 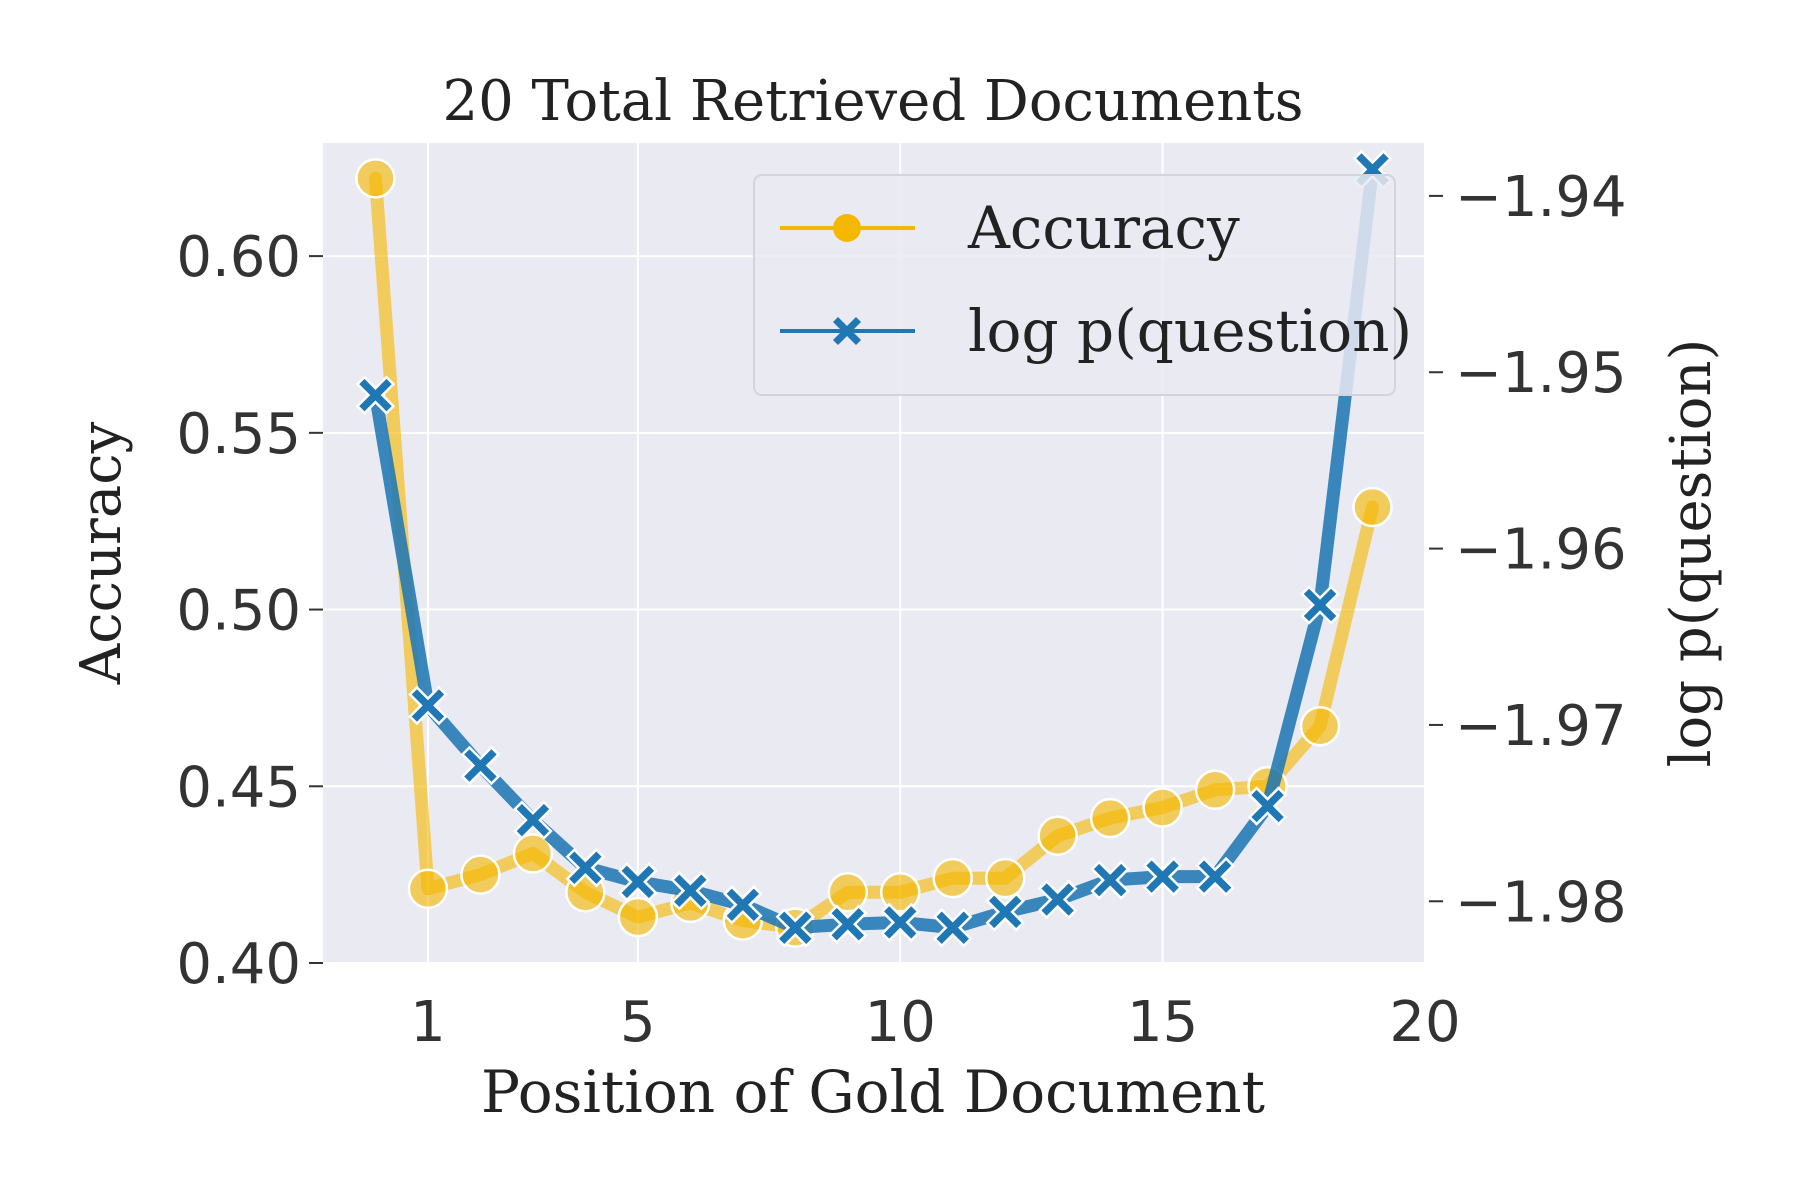 What do you see at coordinates (900, 1022) in the screenshot?
I see `x-tick-label: 10` at bounding box center [900, 1022].